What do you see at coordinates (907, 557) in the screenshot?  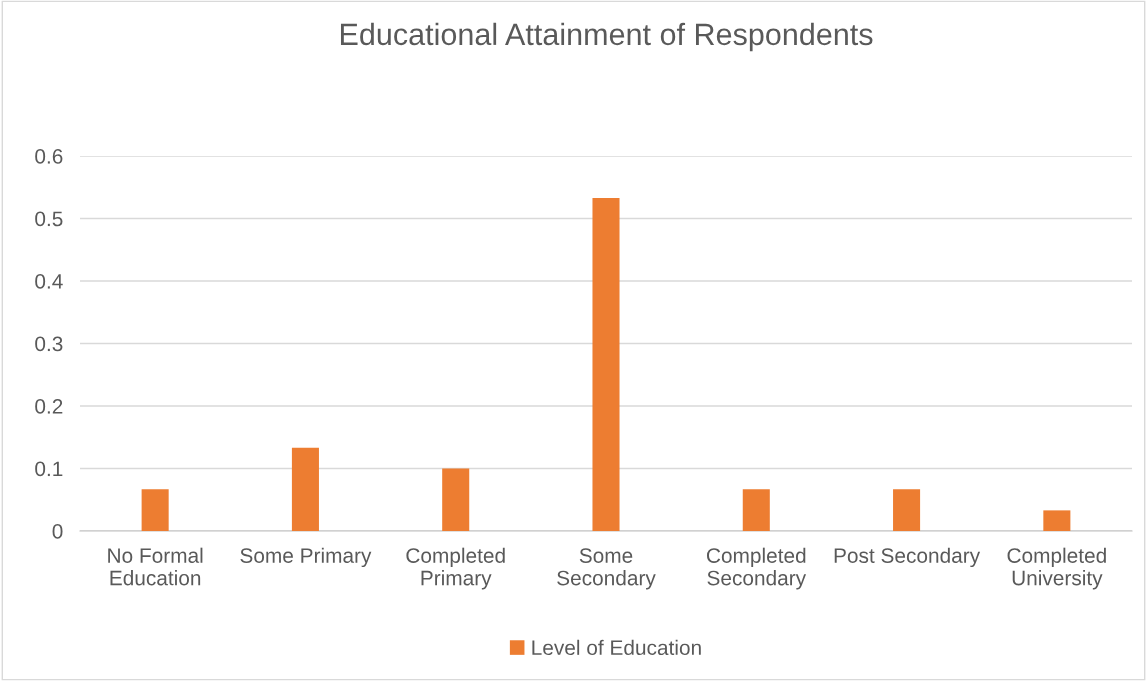 I see `x-tick-label: Post Secondary` at bounding box center [907, 557].